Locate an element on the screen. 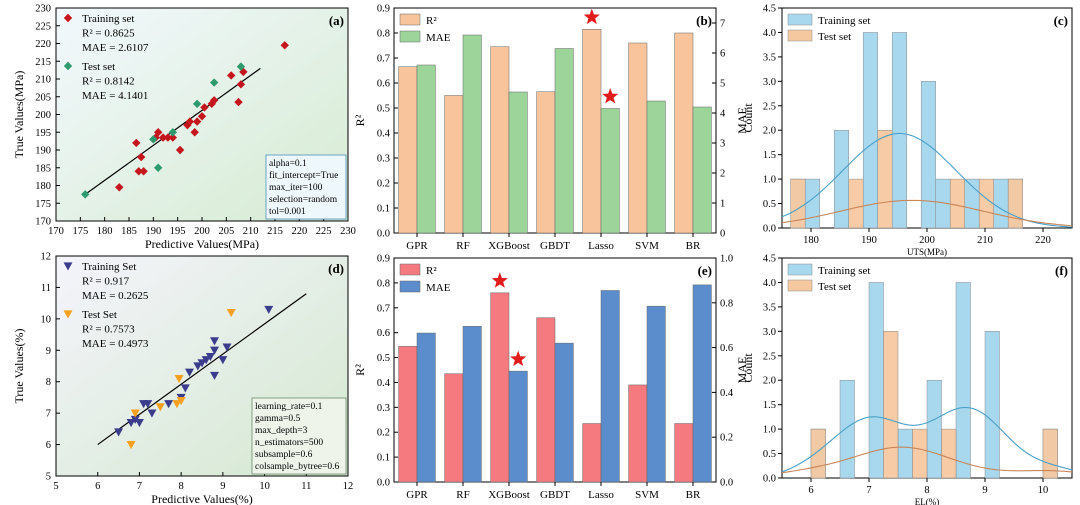 This screenshot has height=505, width=1080. panel-f-y-tick-label: 1.5 is located at coordinates (769, 405).